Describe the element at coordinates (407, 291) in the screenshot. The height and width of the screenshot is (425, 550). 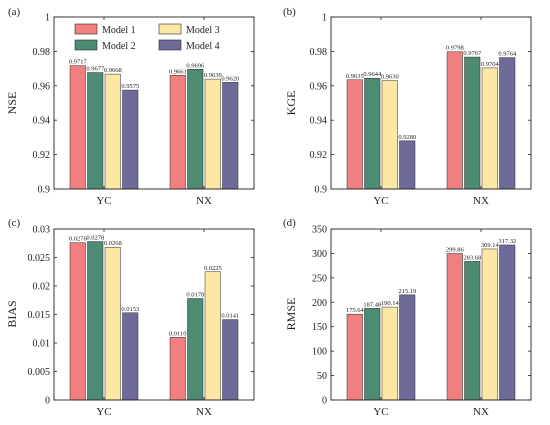
I see `bar-value-label: 215.19` at that location.